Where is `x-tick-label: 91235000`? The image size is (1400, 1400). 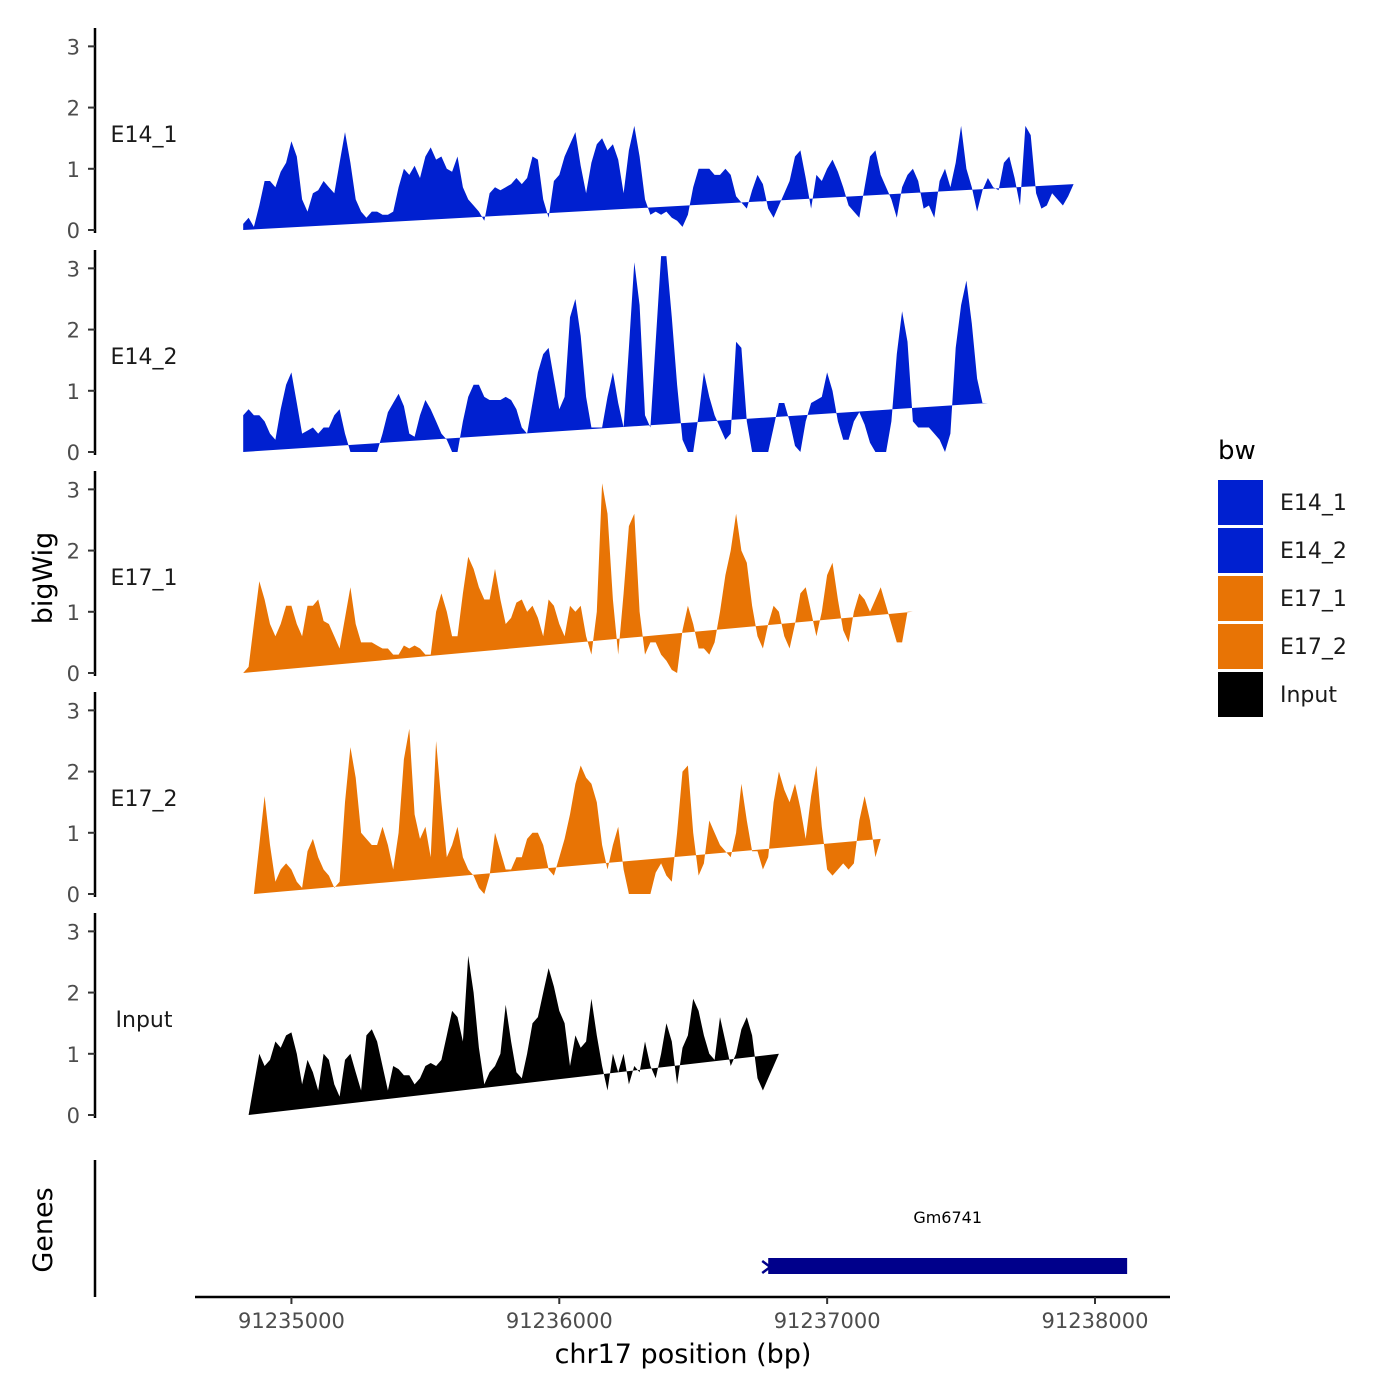
x-tick-label: 91235000 is located at coordinates (291, 1321).